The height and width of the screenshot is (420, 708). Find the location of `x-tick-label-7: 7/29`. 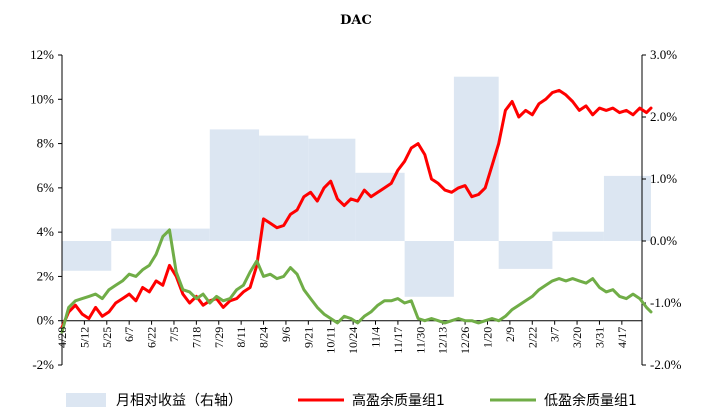

x-tick-label-7: 7/29 is located at coordinates (219, 337).